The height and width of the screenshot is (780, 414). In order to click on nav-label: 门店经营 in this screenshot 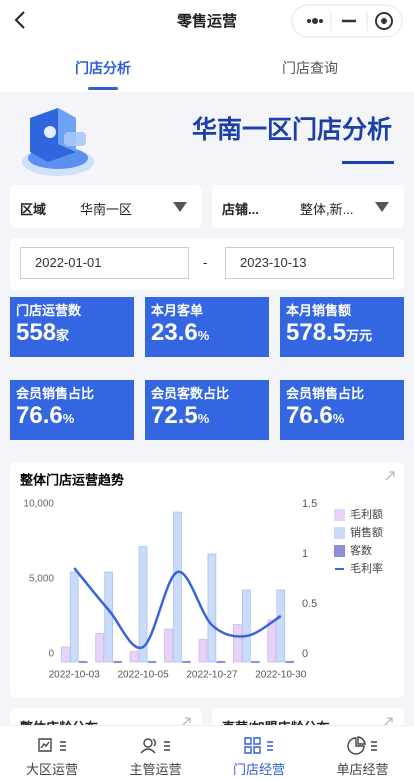, I will do `click(258, 769)`.